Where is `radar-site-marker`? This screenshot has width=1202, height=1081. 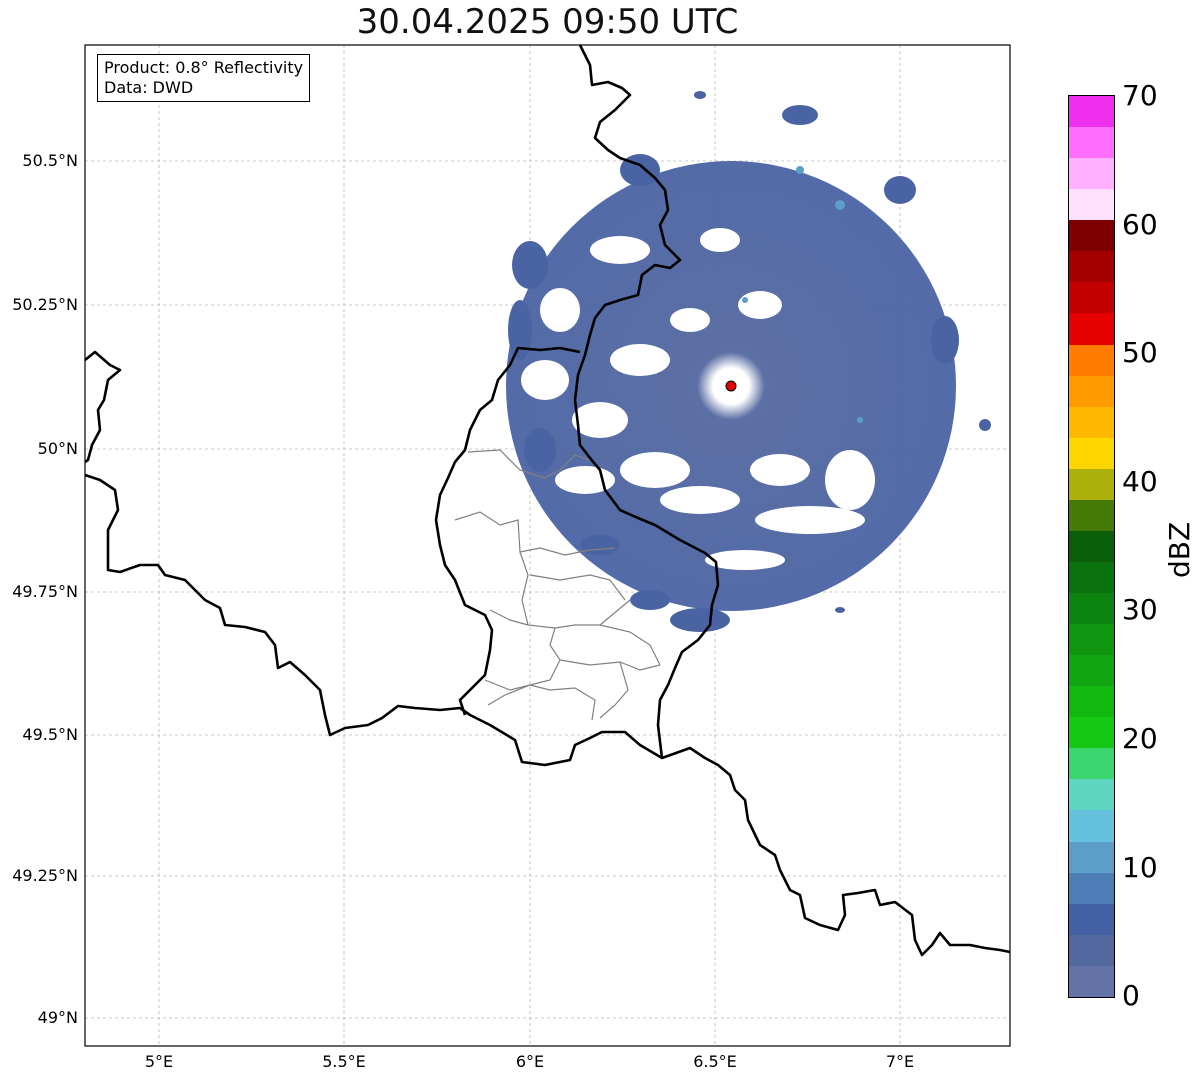
radar-site-marker is located at coordinates (731, 386).